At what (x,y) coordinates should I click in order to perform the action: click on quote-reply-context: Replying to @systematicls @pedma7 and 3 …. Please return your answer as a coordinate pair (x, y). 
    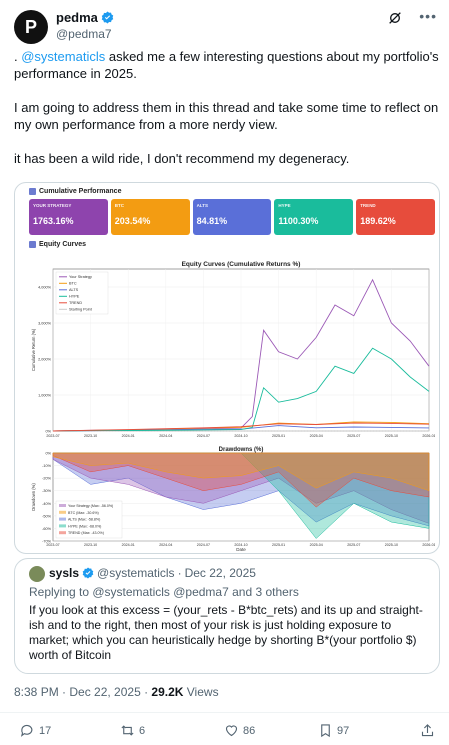
    Looking at the image, I should click on (164, 592).